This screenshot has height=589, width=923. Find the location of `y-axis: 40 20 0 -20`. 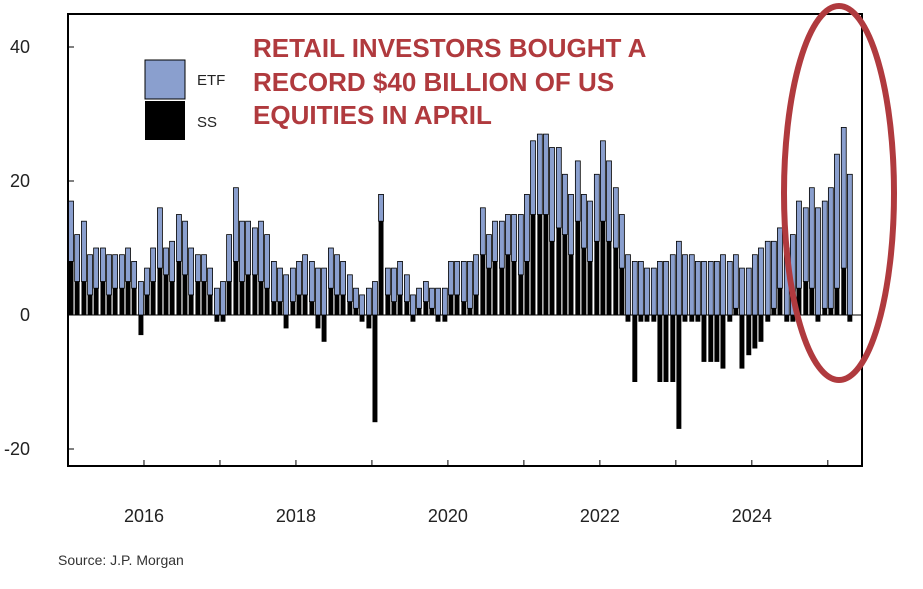

y-axis: 40 20 0 -20 is located at coordinates (39, 248).